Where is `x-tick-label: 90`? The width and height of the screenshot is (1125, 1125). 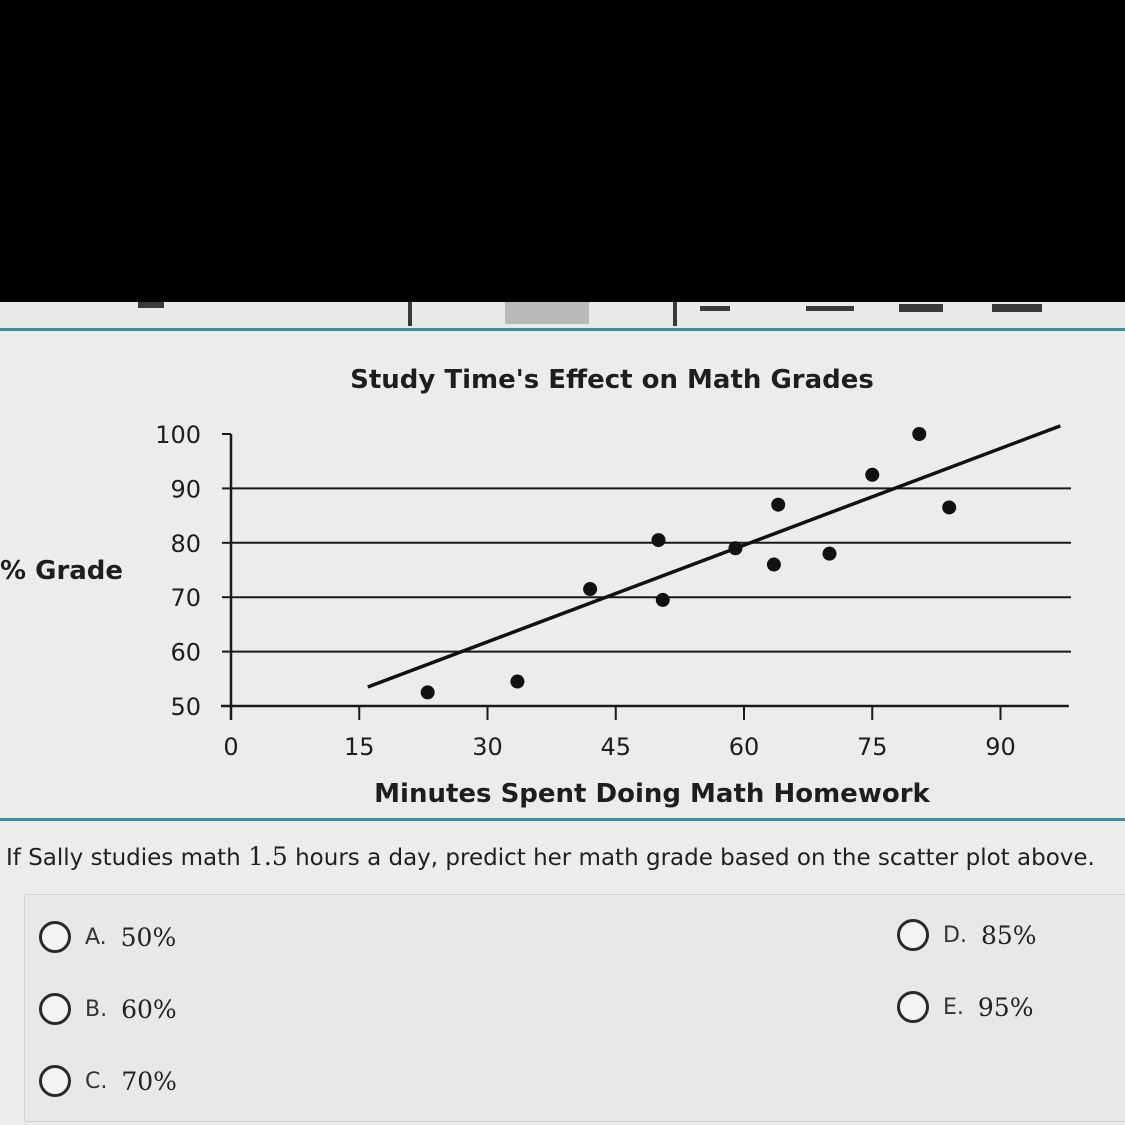
x-tick-label: 90 is located at coordinates (1000, 747).